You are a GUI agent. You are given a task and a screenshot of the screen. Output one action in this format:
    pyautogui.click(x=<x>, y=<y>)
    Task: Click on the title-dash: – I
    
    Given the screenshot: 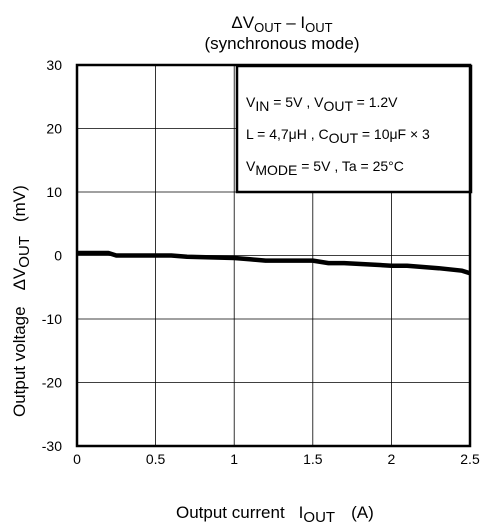 What is the action you would take?
    pyautogui.click(x=294, y=22)
    